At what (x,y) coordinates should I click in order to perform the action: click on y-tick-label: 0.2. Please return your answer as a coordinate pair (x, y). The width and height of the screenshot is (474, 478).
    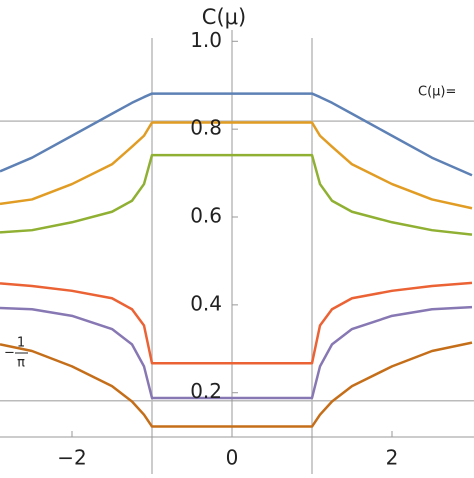
    Looking at the image, I should click on (206, 391).